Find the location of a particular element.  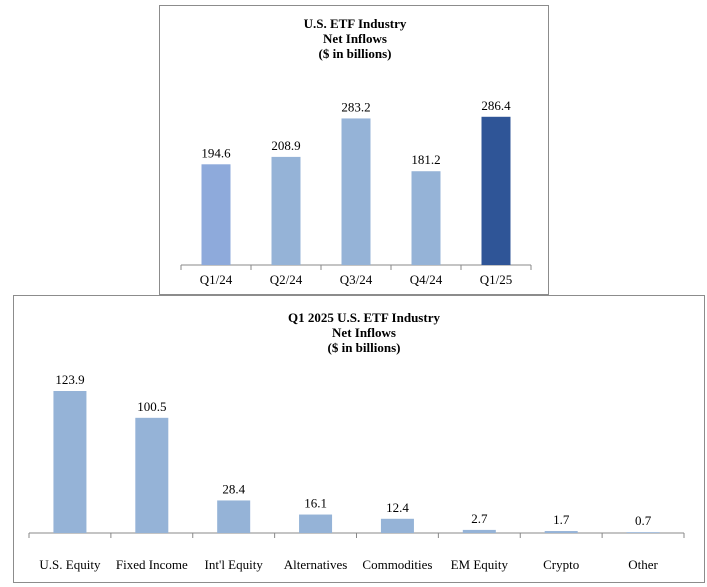

bar-value-label: 28.4 is located at coordinates (233, 488).